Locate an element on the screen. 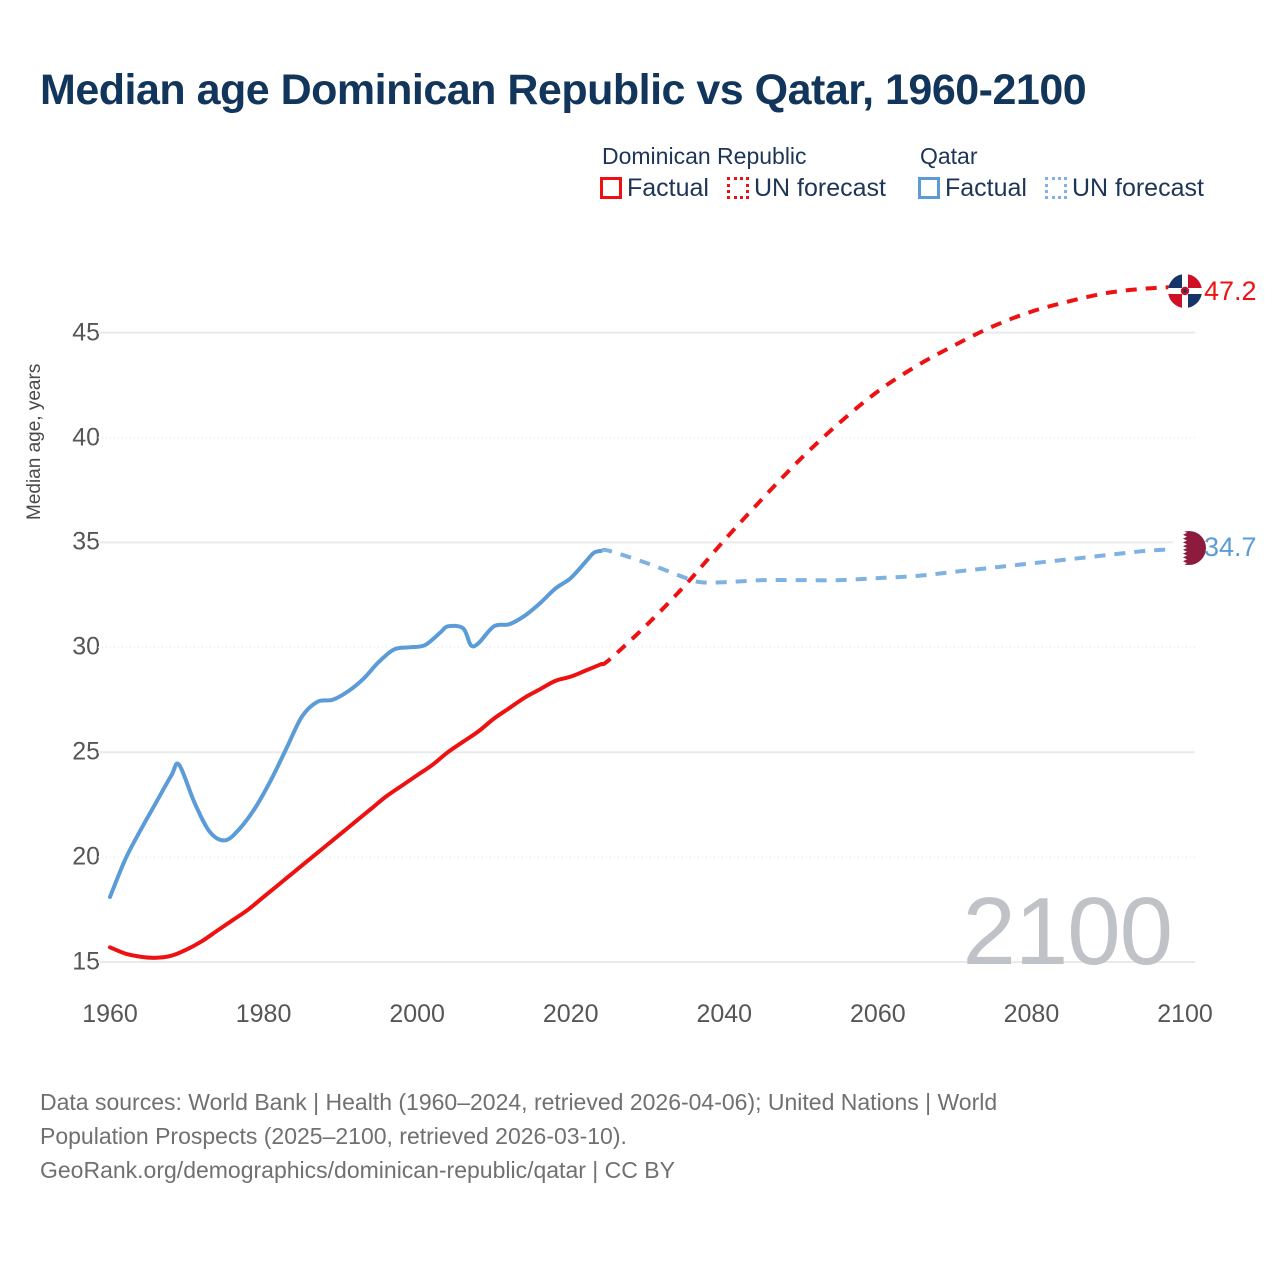 This screenshot has height=1280, width=1280. x-axis-tick-label: 2000 is located at coordinates (417, 1014).